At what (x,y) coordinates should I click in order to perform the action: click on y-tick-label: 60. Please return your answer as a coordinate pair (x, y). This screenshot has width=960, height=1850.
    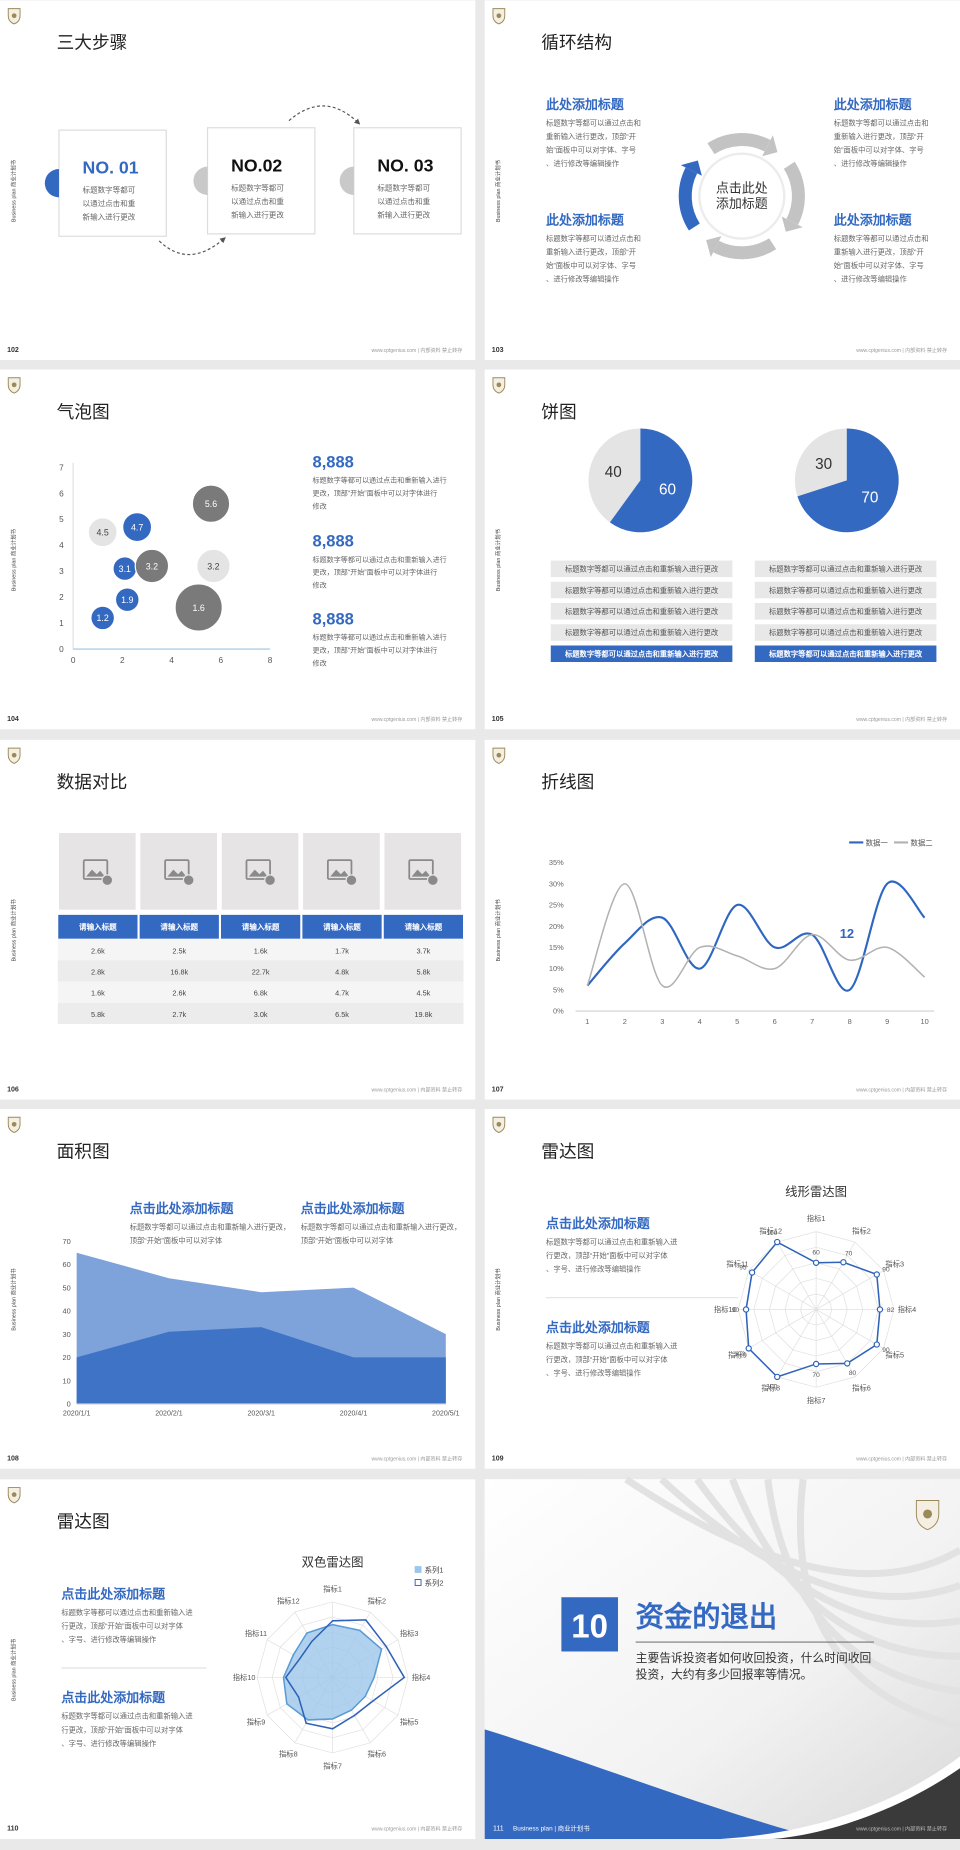
    Looking at the image, I should click on (67, 1264).